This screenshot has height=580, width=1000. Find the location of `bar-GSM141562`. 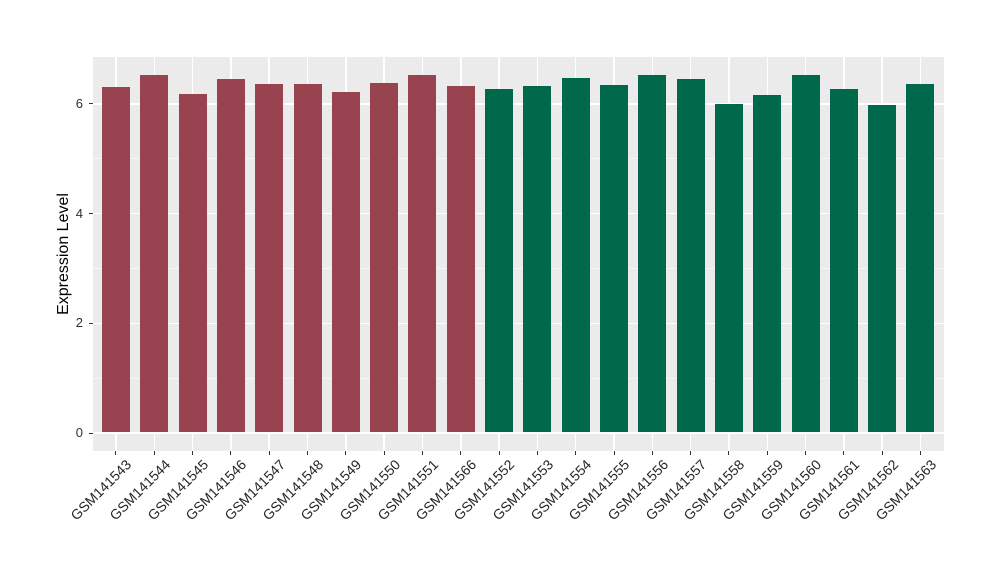

bar-GSM141562 is located at coordinates (882, 268).